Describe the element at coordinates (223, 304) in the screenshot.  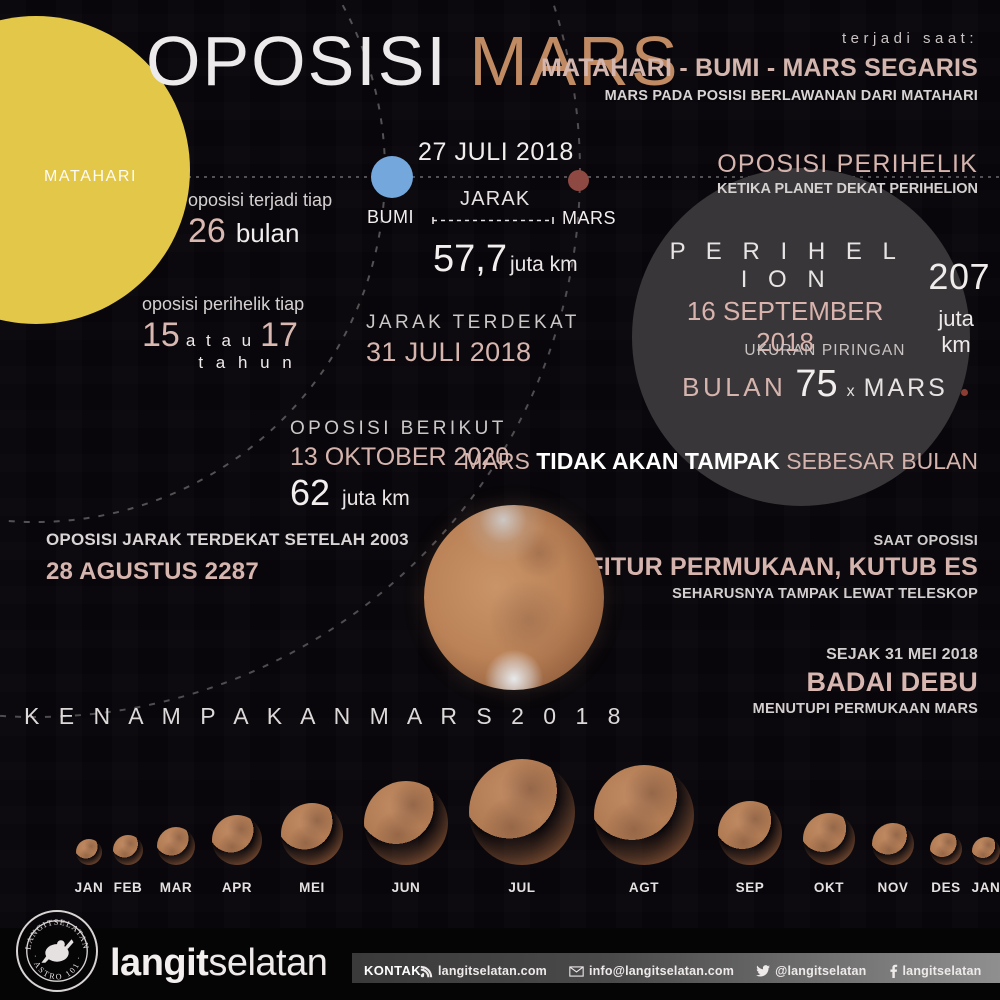
I see `perihelic-interval-label: oposisi perihelik tiap` at that location.